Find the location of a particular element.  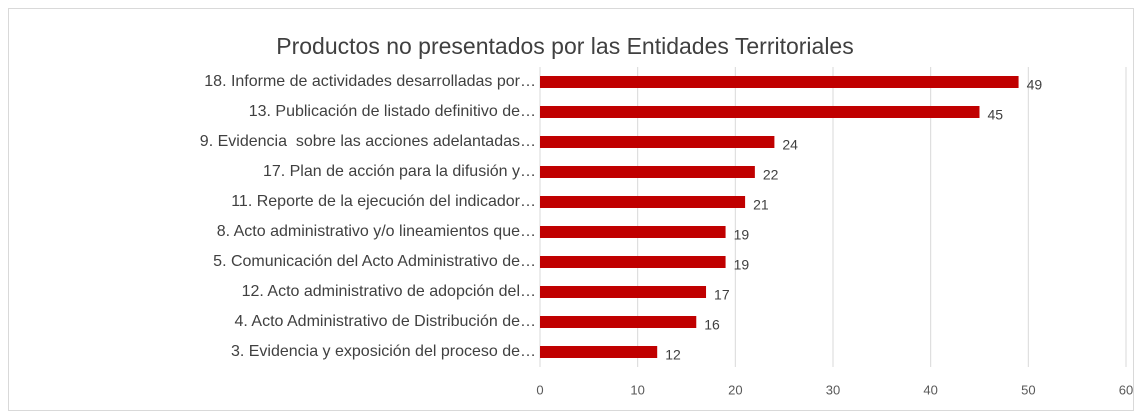

data-label: 24 is located at coordinates (790, 145).